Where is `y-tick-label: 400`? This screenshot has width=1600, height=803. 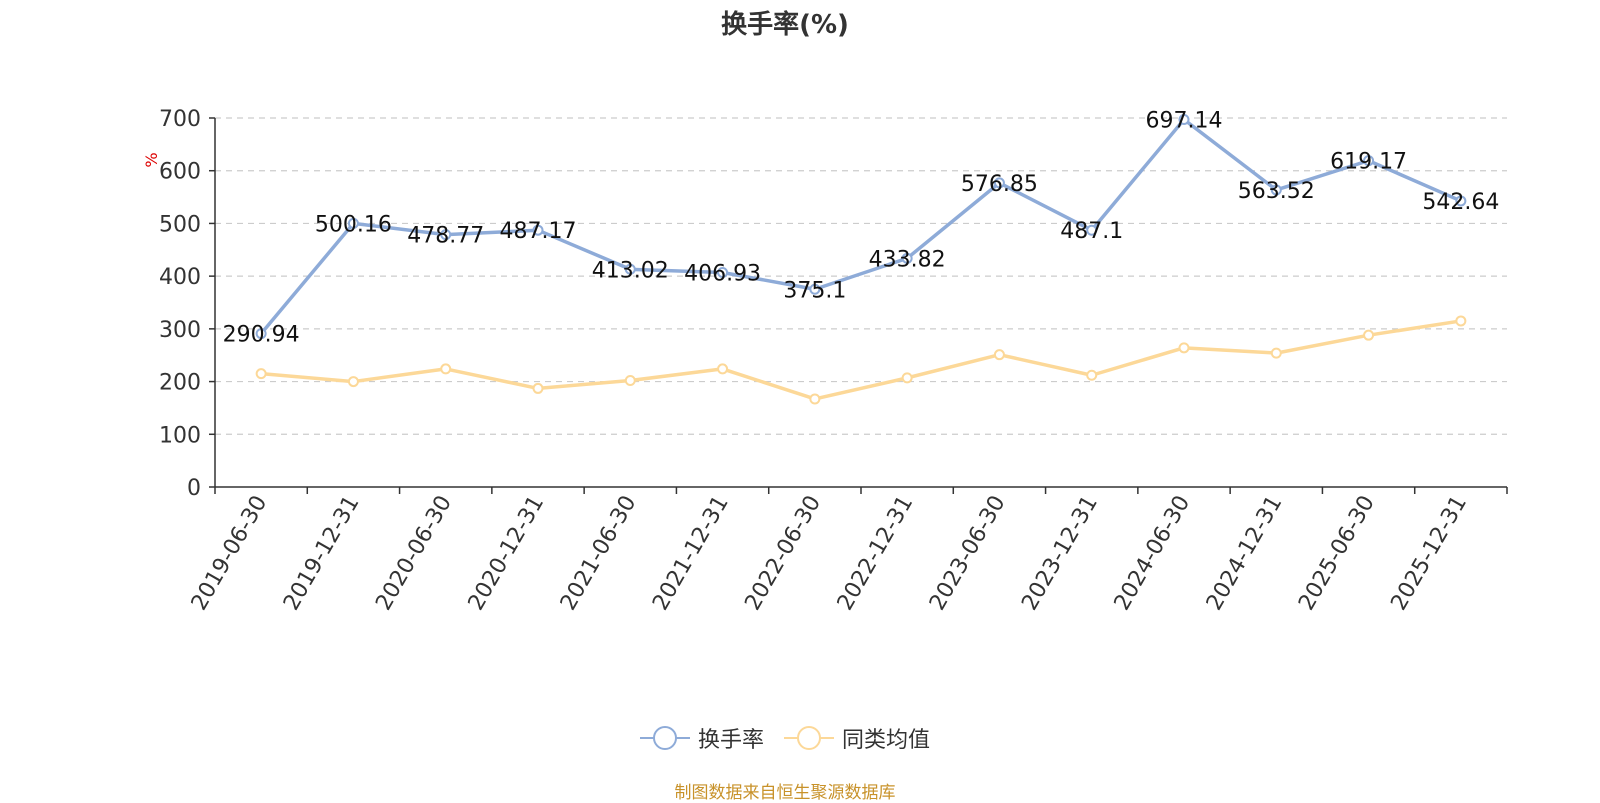 y-tick-label: 400 is located at coordinates (180, 277).